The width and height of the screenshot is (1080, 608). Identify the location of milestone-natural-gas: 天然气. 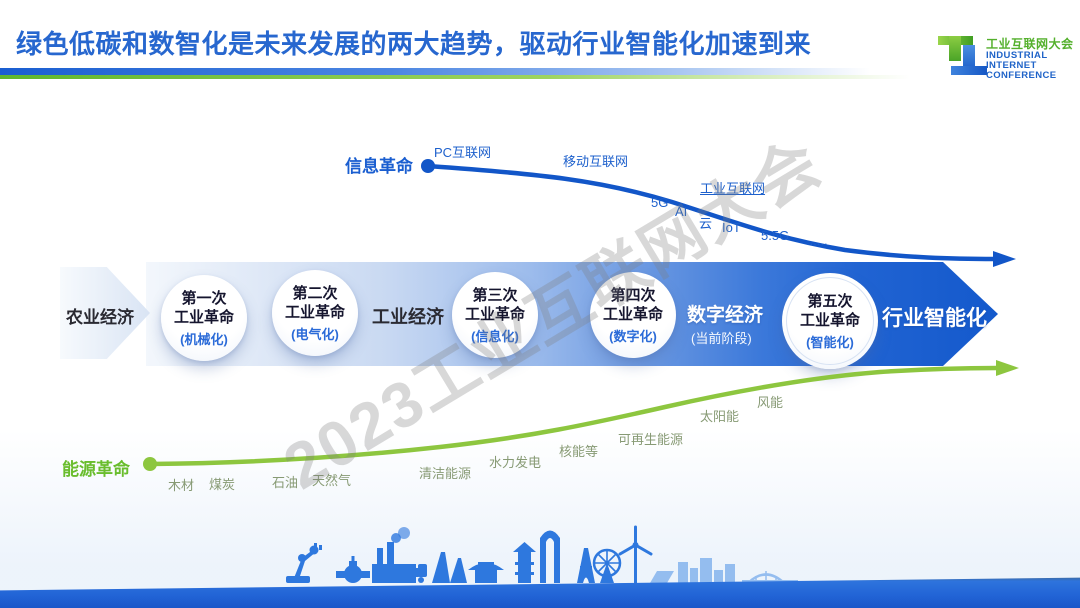
(332, 480).